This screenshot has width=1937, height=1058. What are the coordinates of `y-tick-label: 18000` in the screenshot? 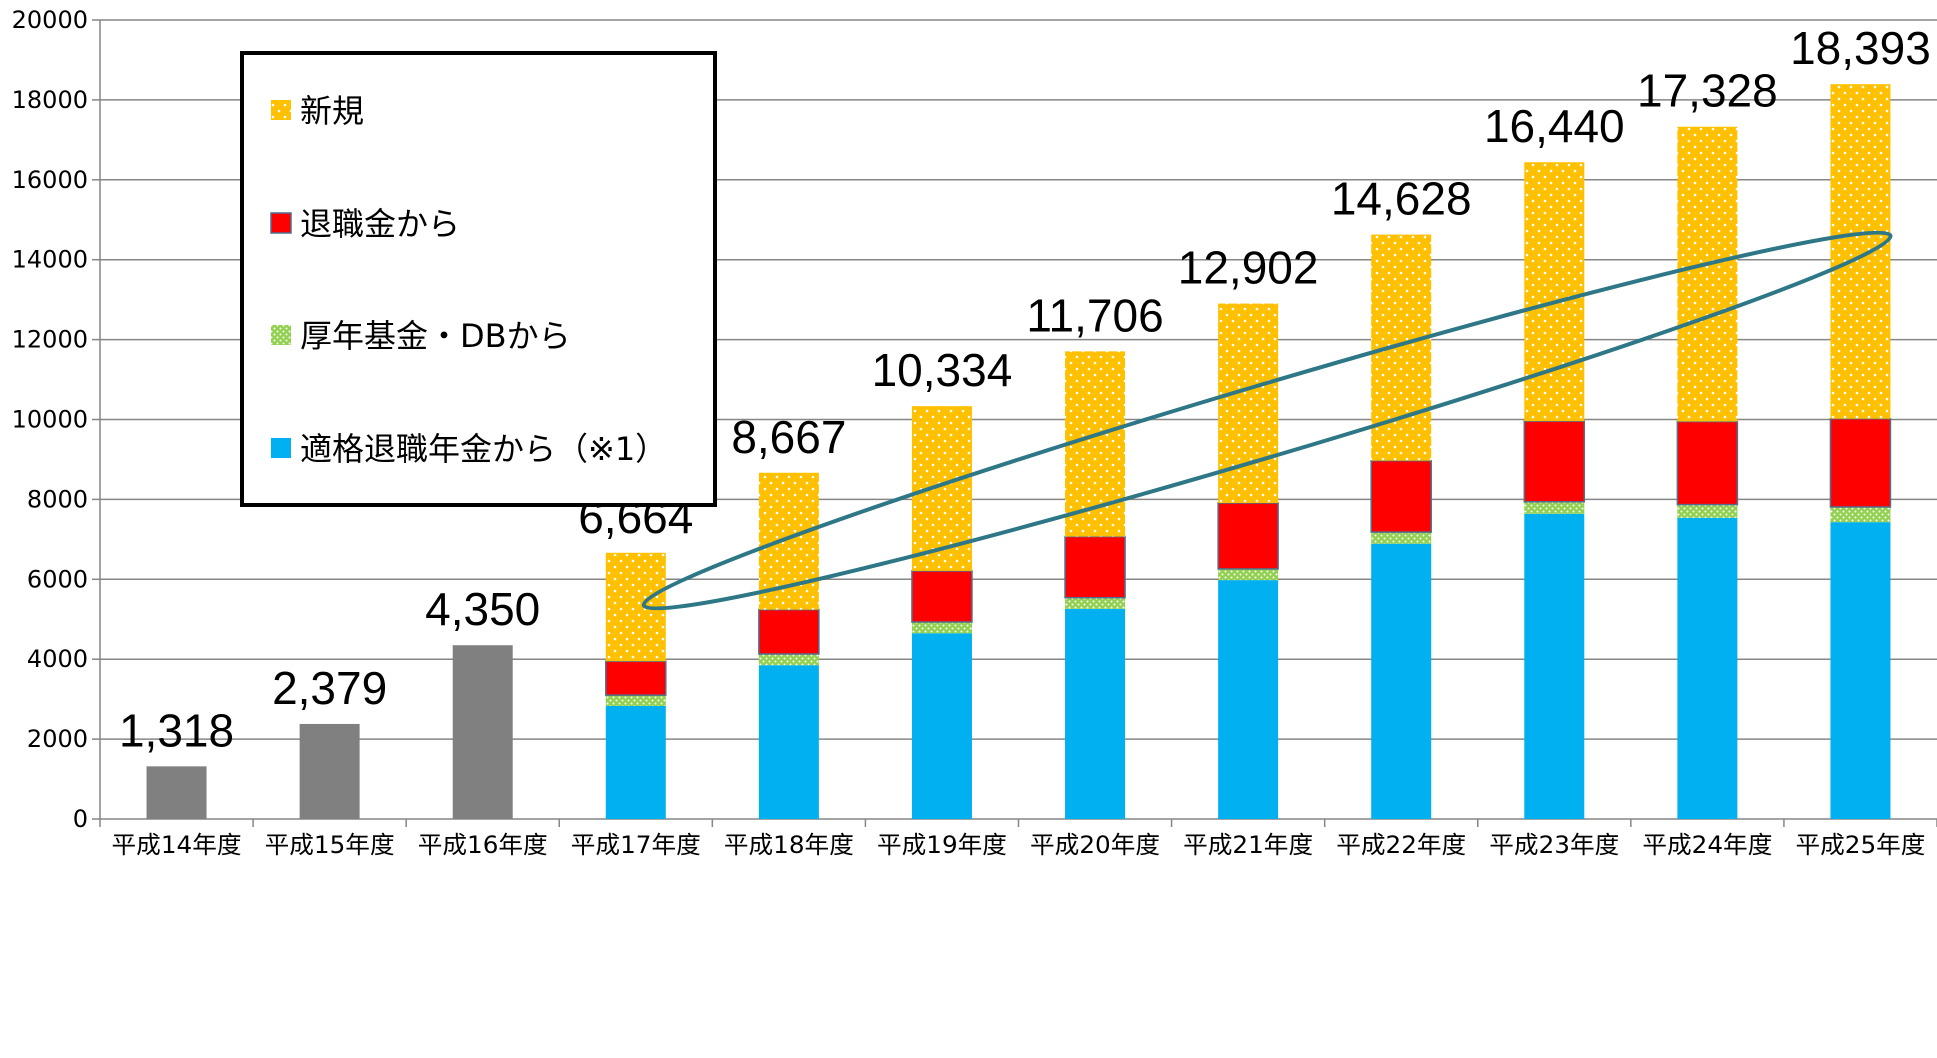 It's located at (50, 100).